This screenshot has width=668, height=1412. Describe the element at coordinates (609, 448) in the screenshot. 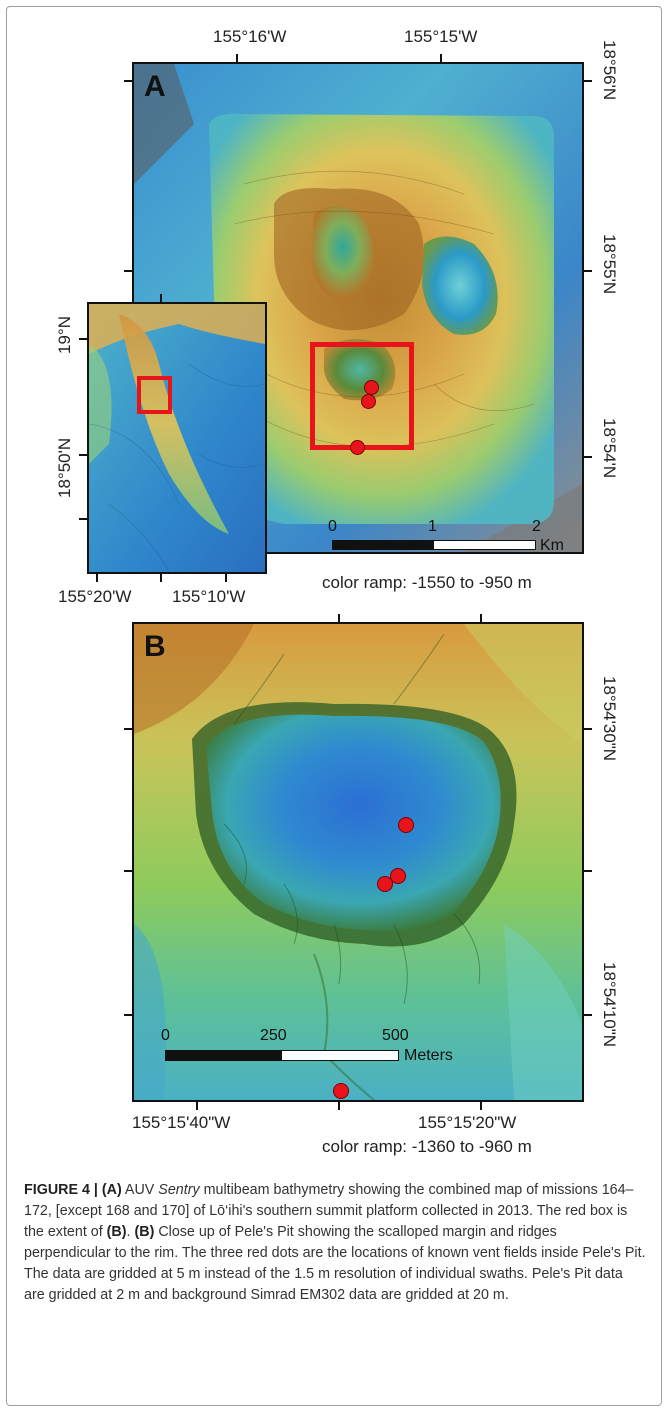

I see `panel-a-right-tick-3: 18°54'N` at that location.